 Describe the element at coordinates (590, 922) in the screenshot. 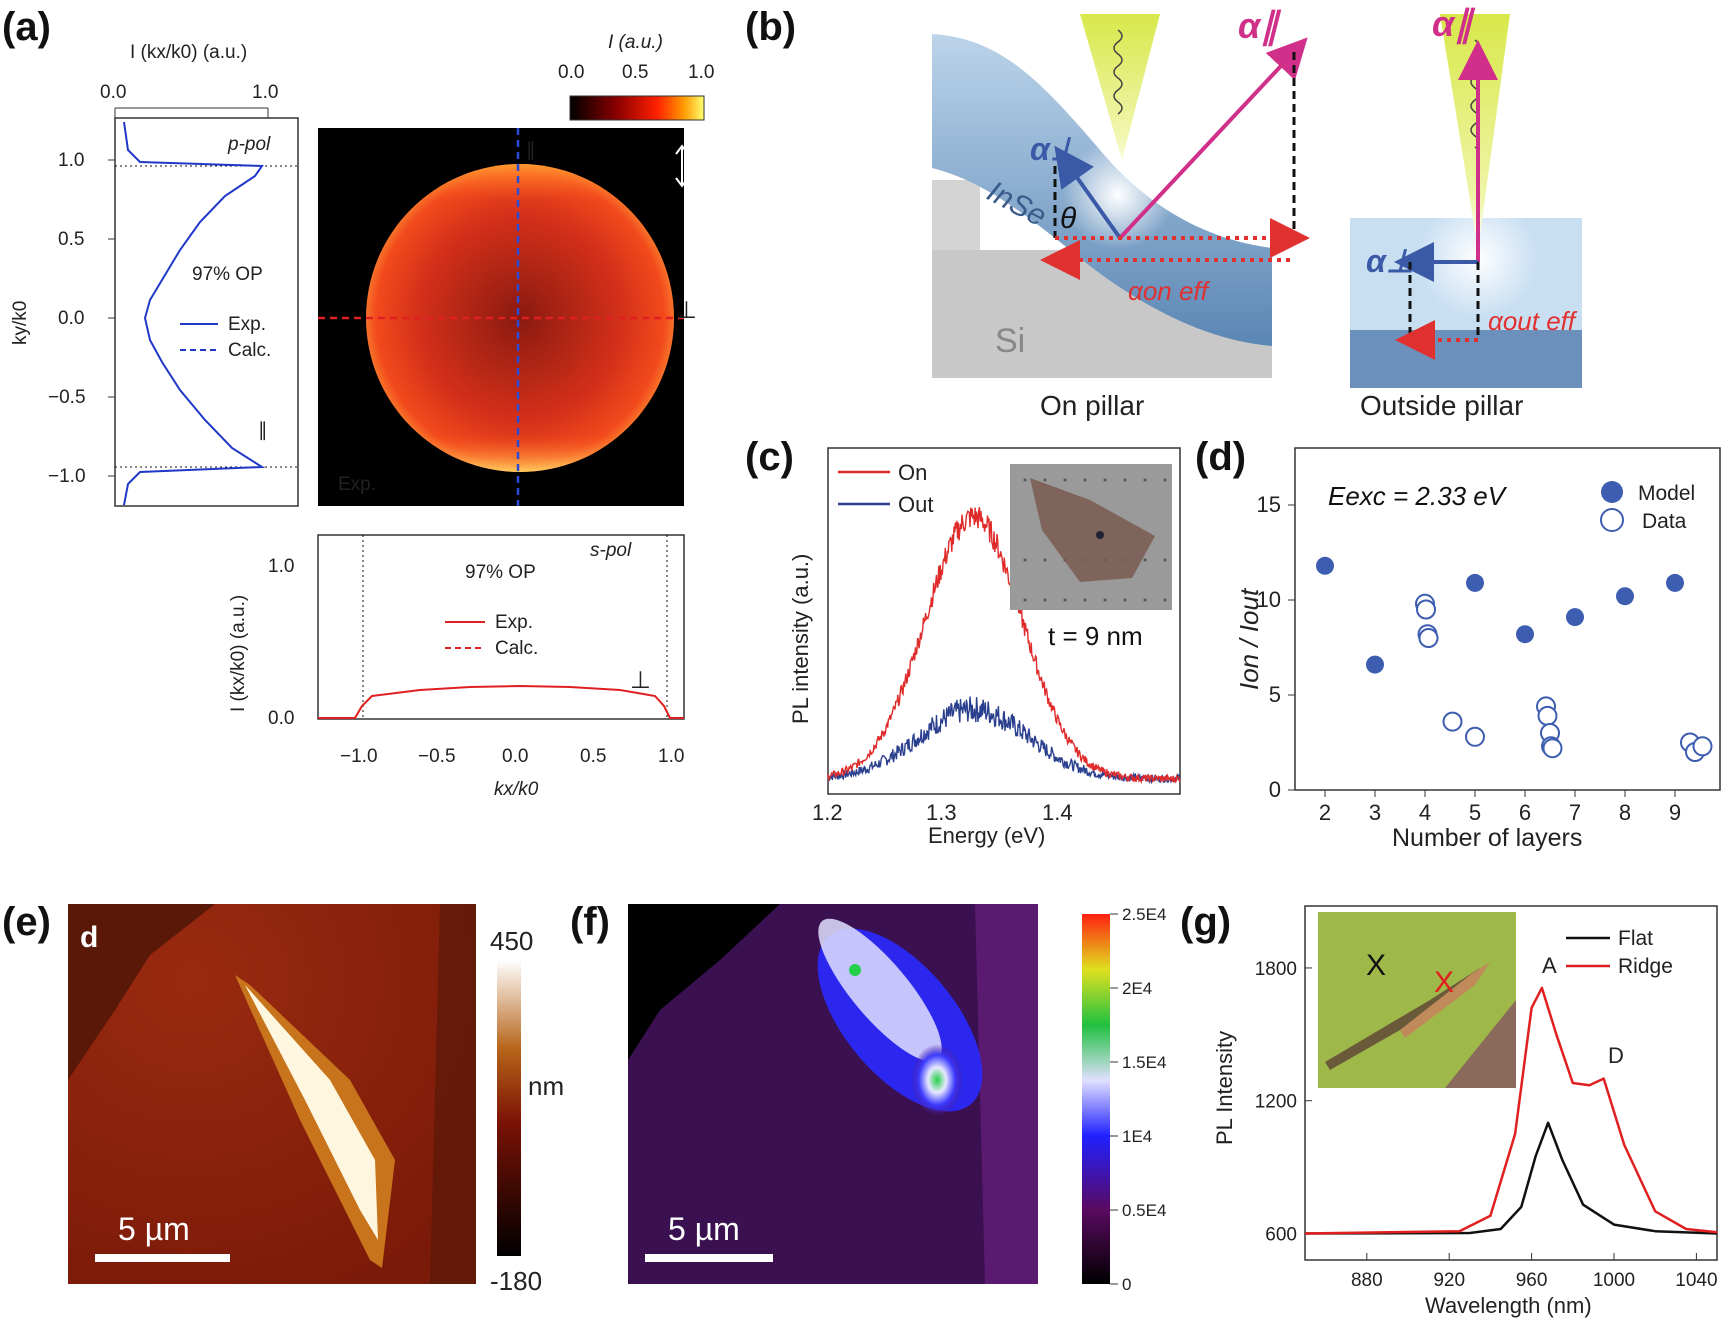

I see `panel-label-f: (f)` at that location.